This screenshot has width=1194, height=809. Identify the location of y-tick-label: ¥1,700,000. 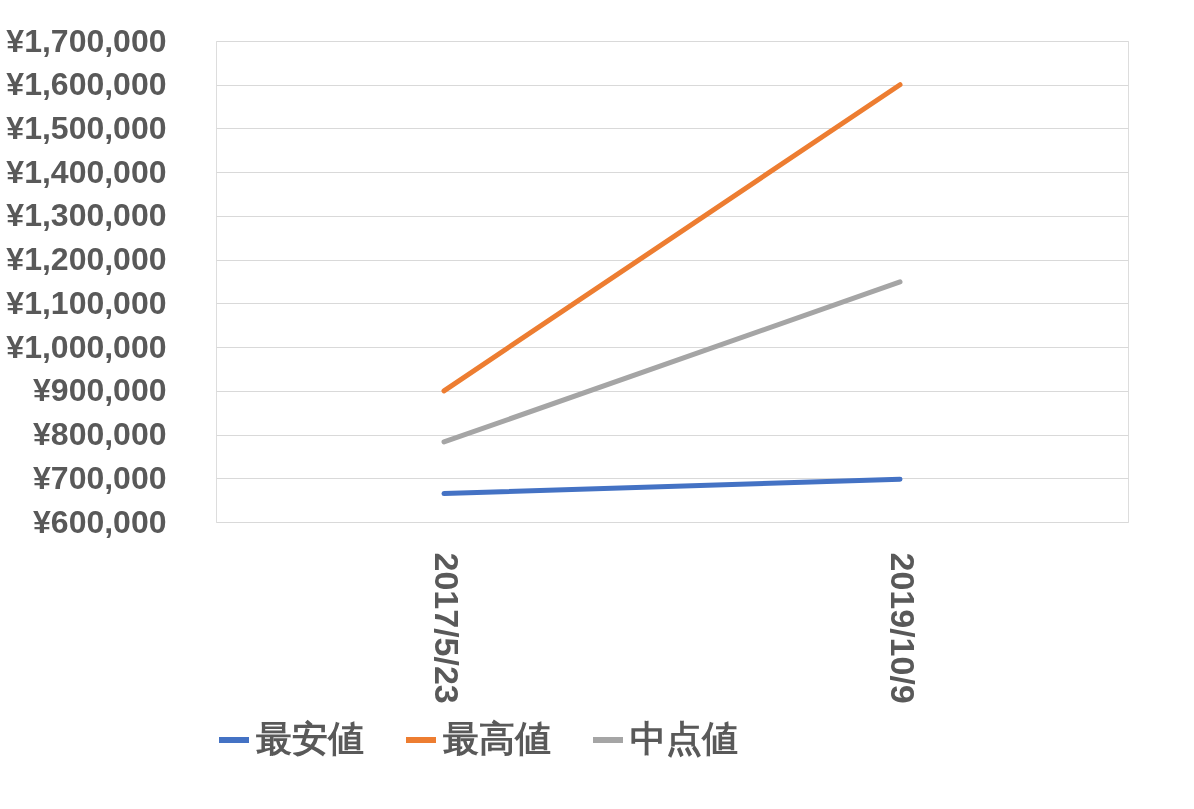
(86, 40).